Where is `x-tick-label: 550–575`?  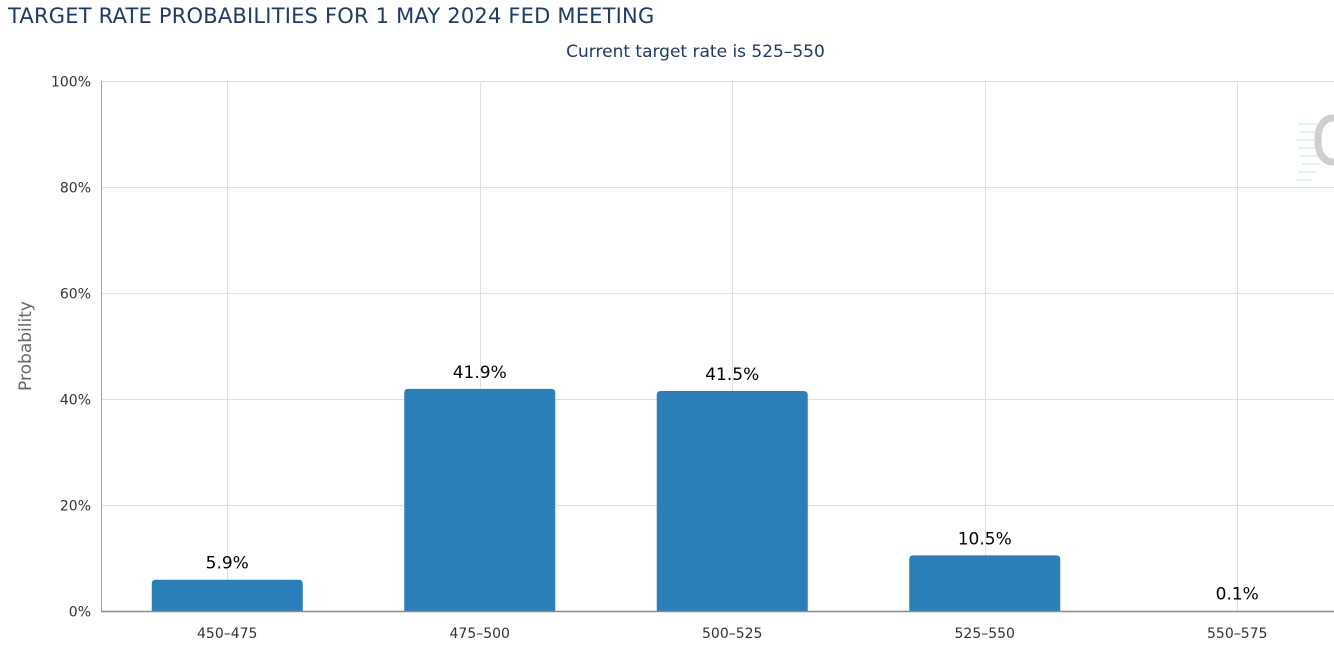 x-tick-label: 550–575 is located at coordinates (1237, 634).